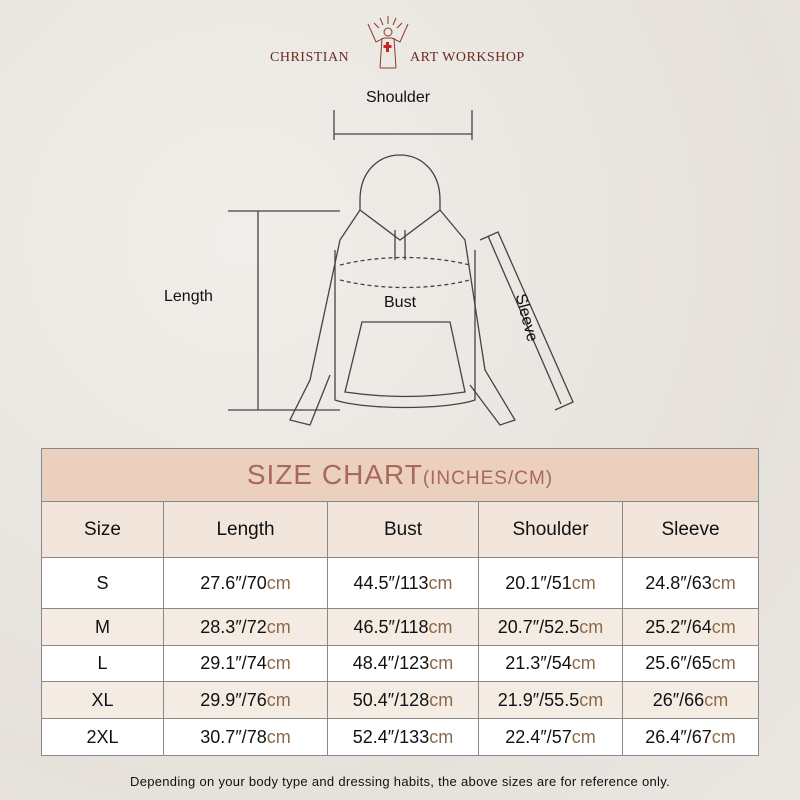 This screenshot has width=800, height=800. Describe the element at coordinates (188, 296) in the screenshot. I see `label-length: Length` at that location.